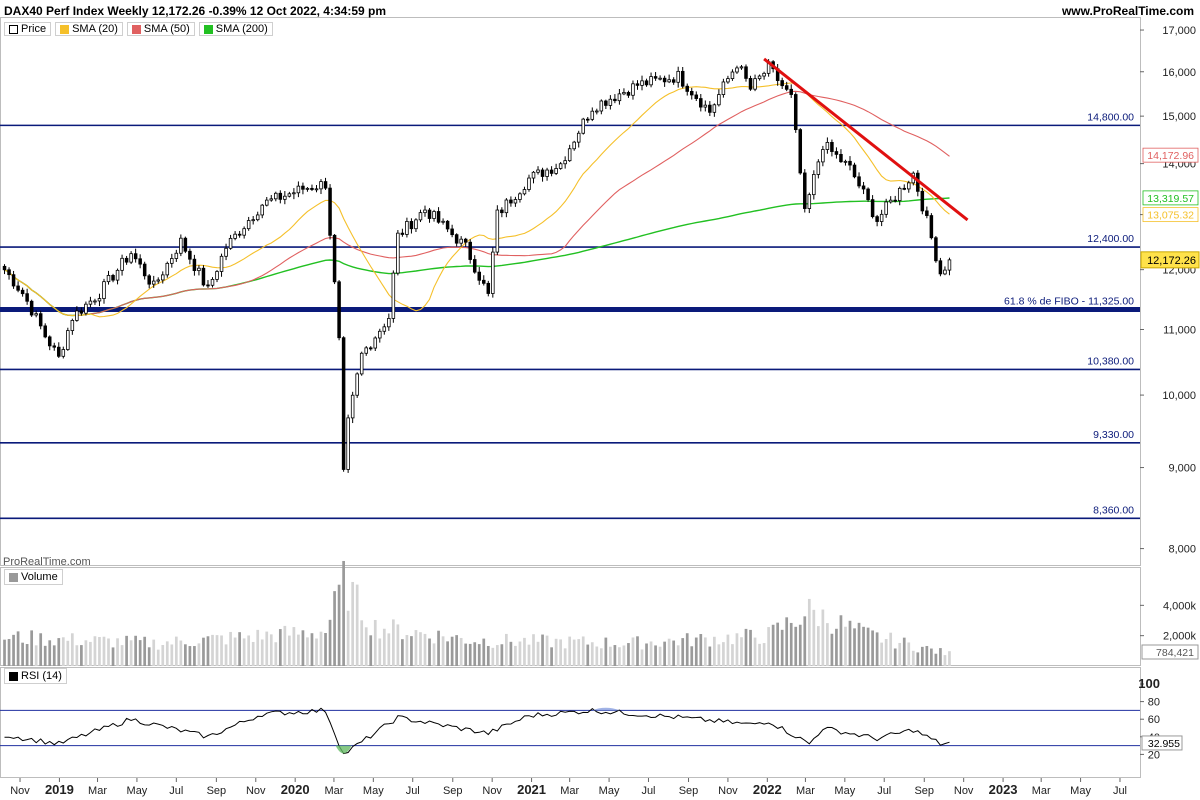  I want to click on x-tick-label-12: Nov, so click(492, 791).